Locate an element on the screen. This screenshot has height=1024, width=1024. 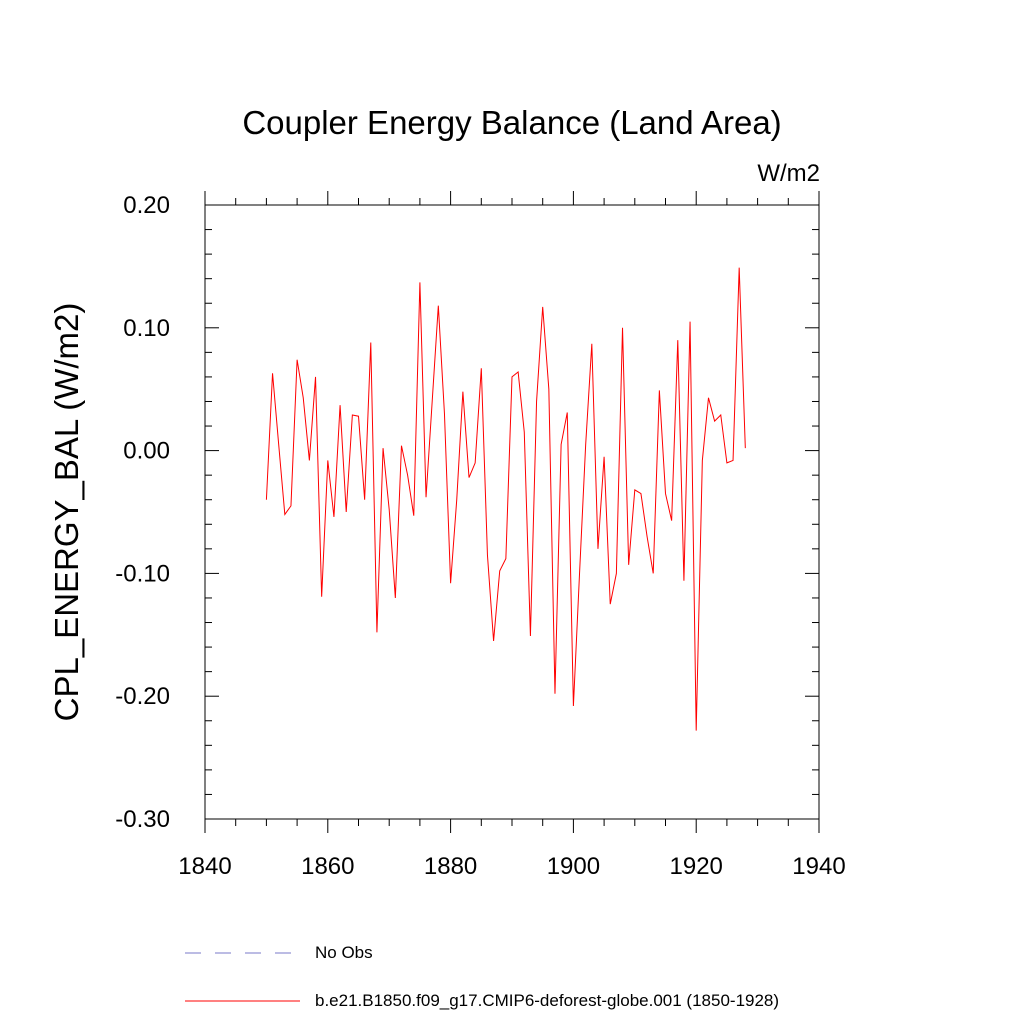
units-label: W/m2 is located at coordinates (788, 173).